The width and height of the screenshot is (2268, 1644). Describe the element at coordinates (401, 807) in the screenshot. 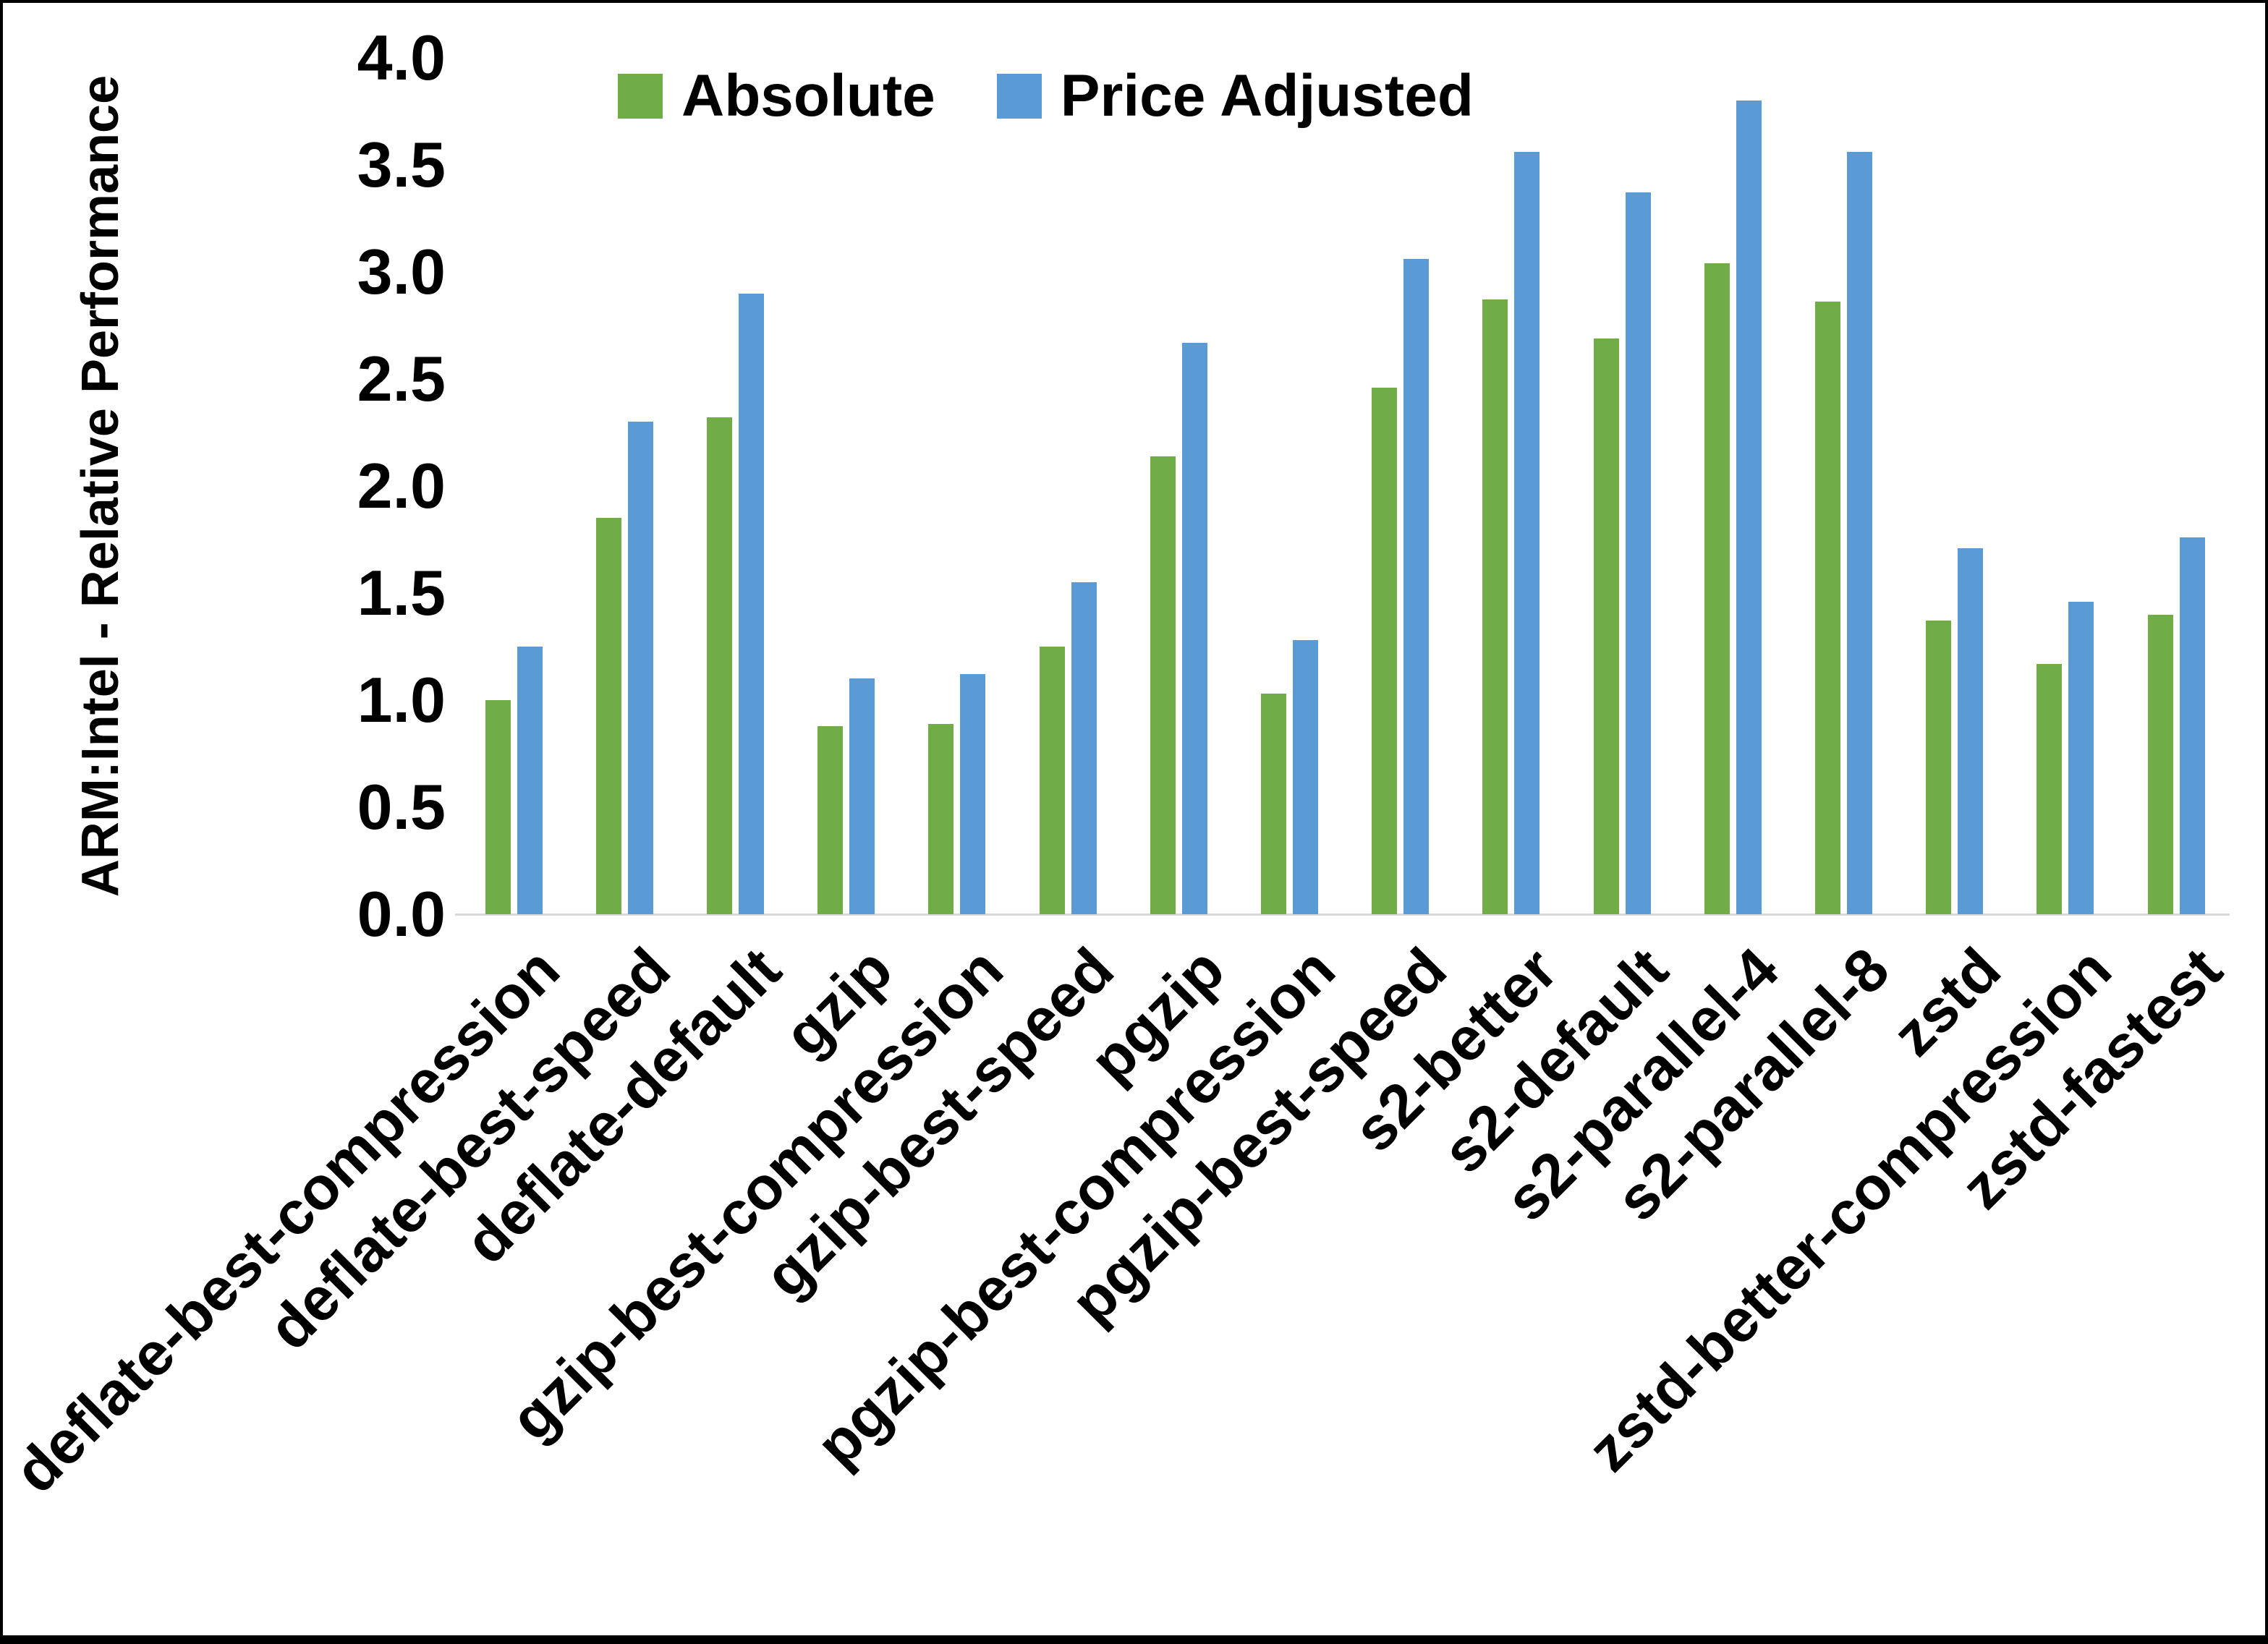

I see `y-axis-tick-label: 0.5` at that location.